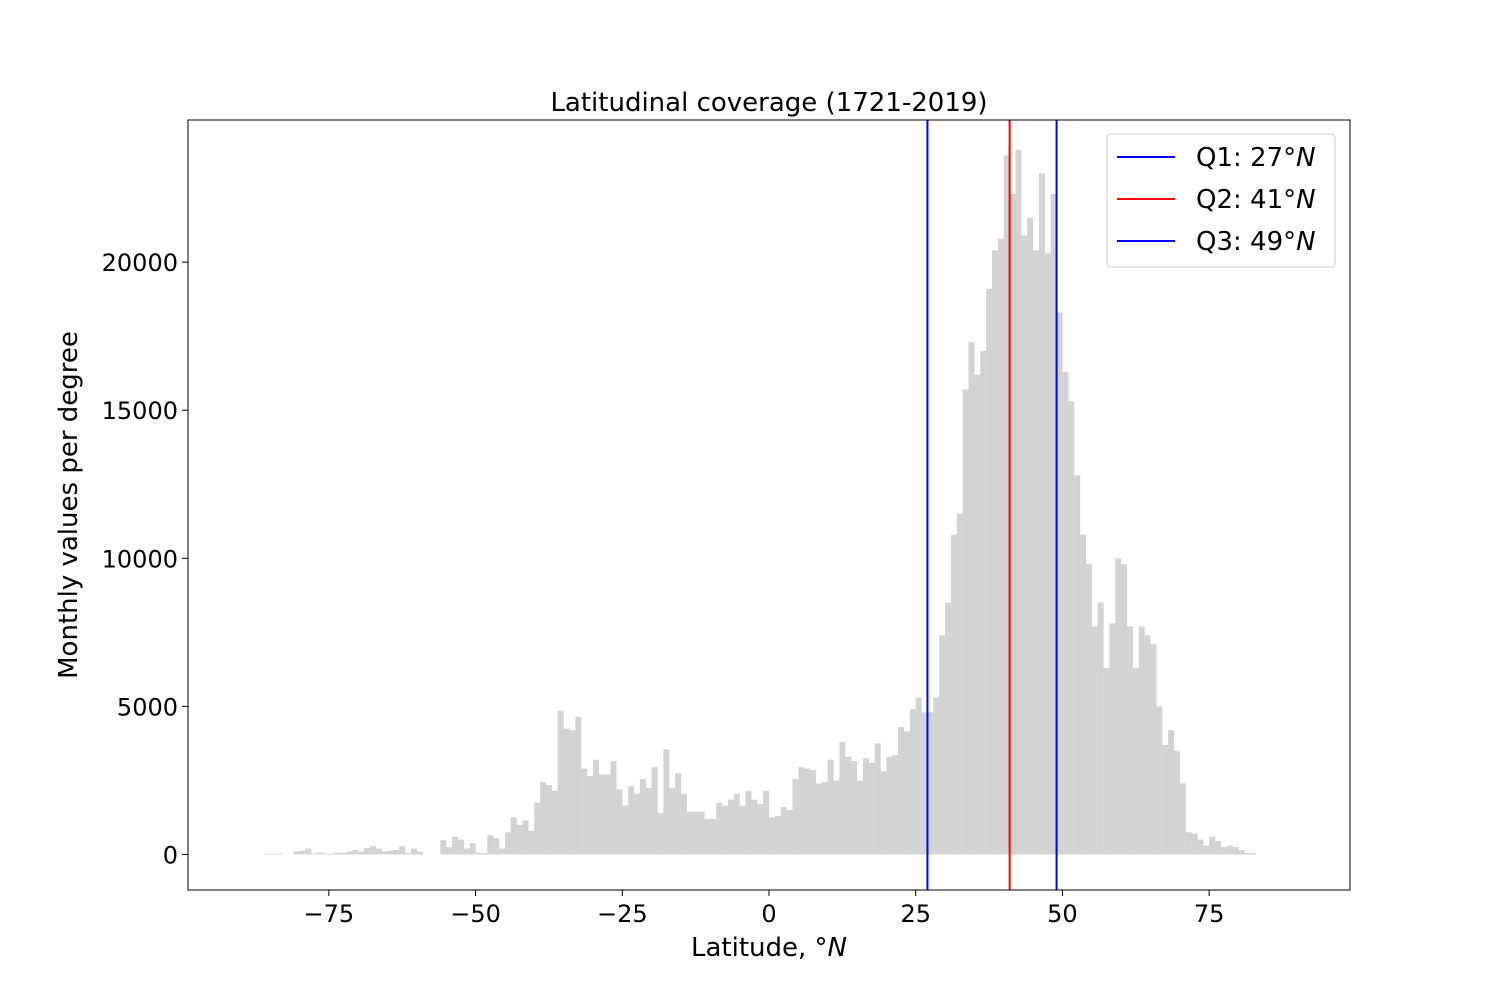 Image resolution: width=1500 pixels, height=1004 pixels. Describe the element at coordinates (1221, 200) in the screenshot. I see `legend: Q1: 27°N Q2: 41°N Q3: 49°N` at that location.